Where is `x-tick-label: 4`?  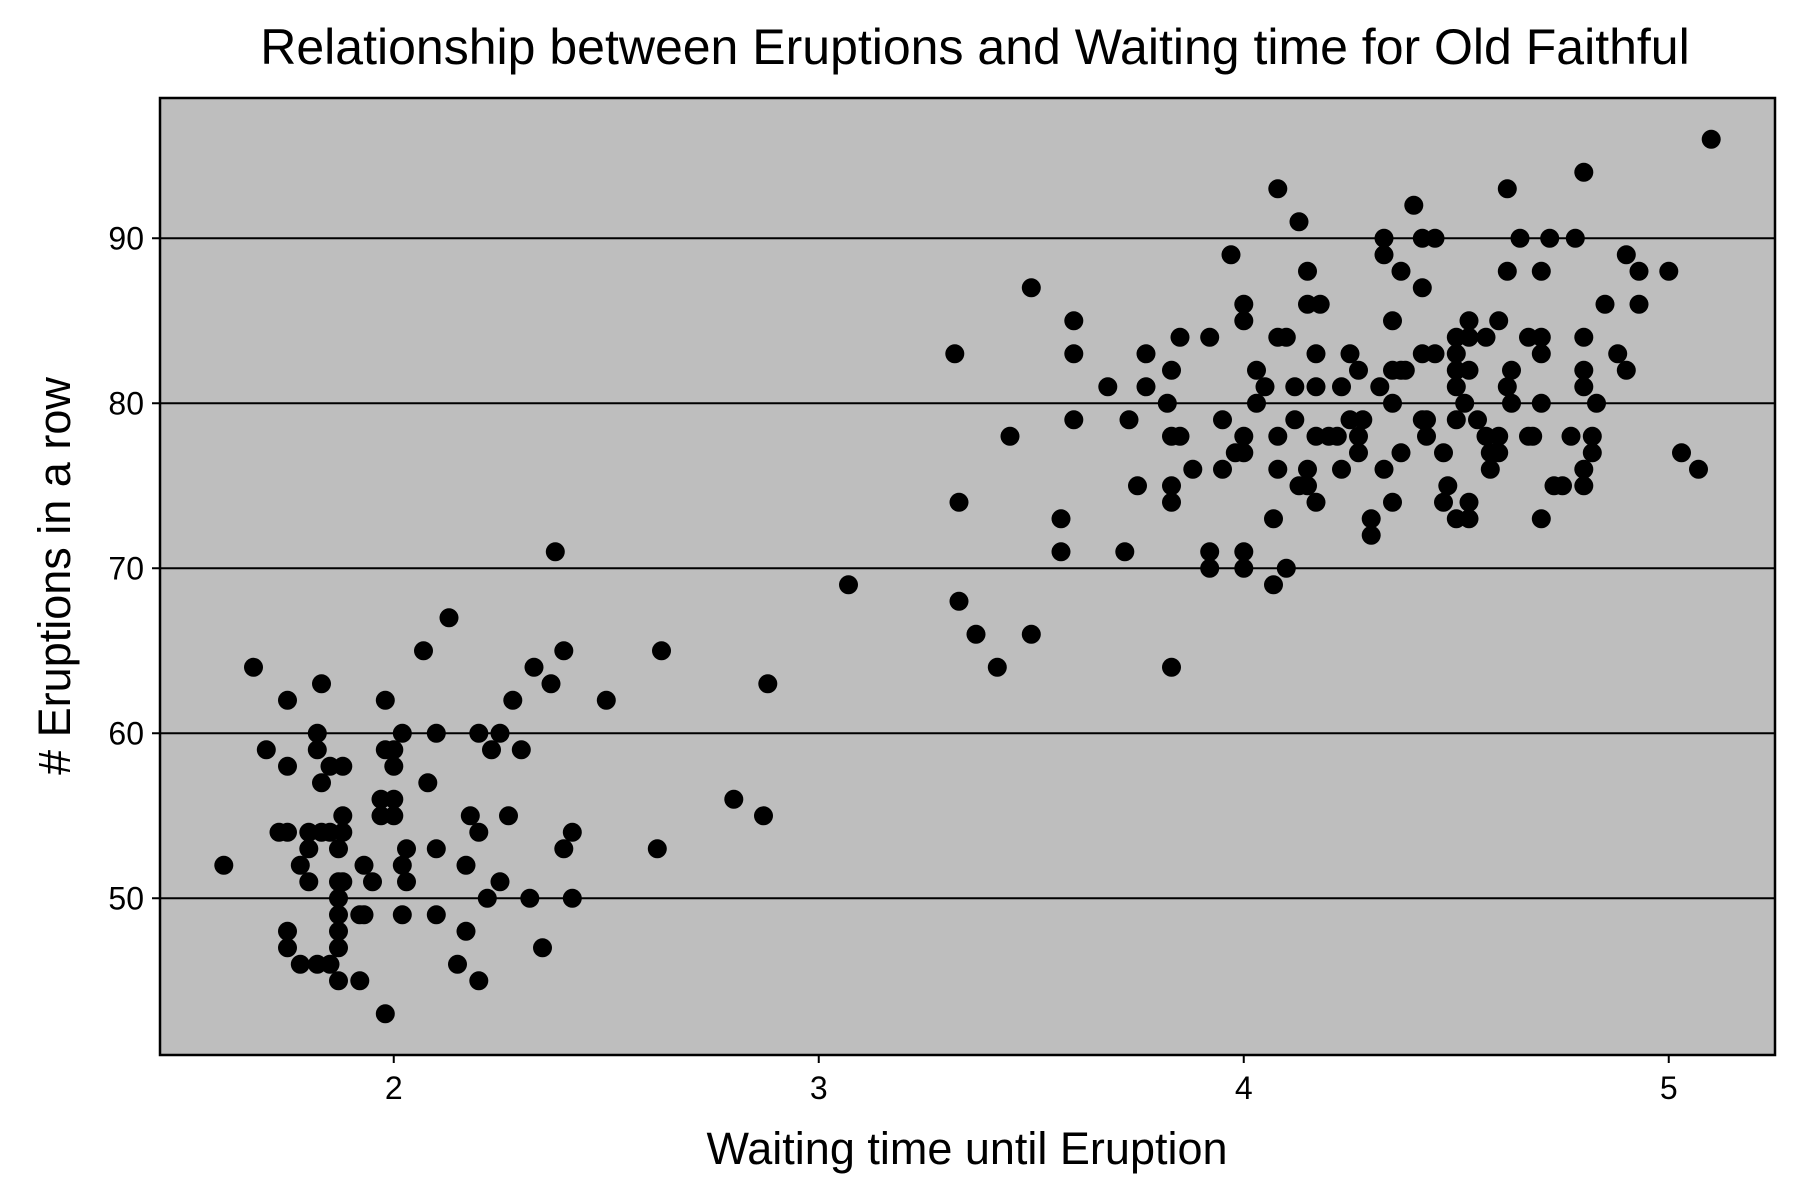 x-tick-label: 4 is located at coordinates (1244, 1088).